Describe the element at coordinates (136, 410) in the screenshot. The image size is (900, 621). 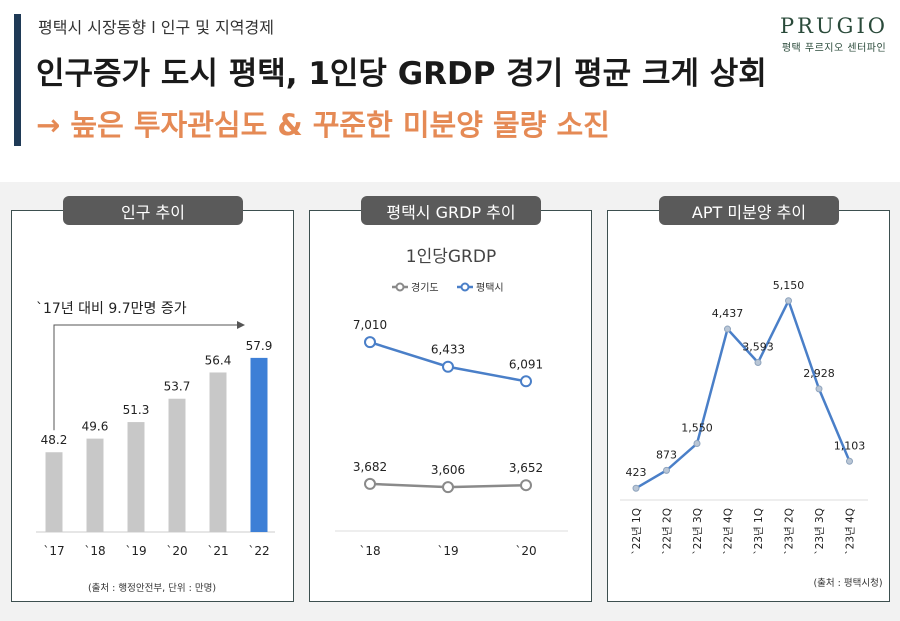
I see `bar-value-label: 51.3` at that location.